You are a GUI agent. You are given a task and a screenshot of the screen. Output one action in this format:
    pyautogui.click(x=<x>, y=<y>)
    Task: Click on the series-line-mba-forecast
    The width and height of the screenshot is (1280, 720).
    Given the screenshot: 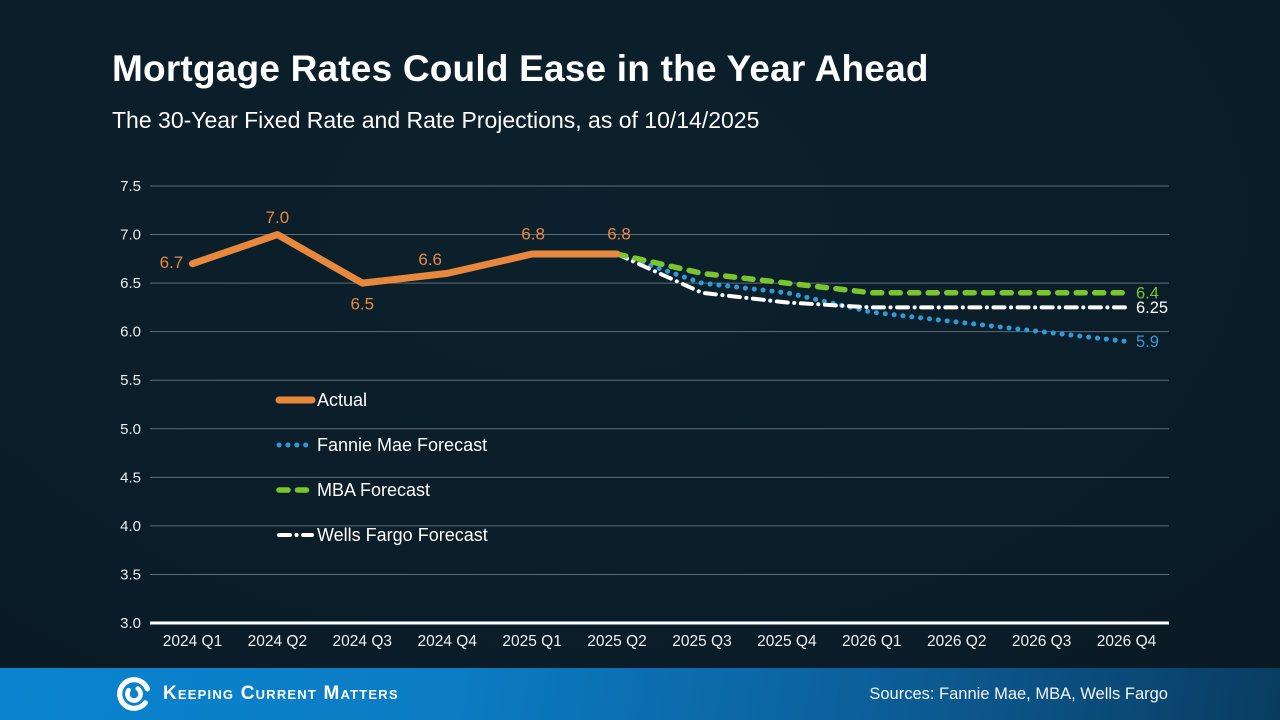 What is the action you would take?
    pyautogui.click(x=872, y=273)
    